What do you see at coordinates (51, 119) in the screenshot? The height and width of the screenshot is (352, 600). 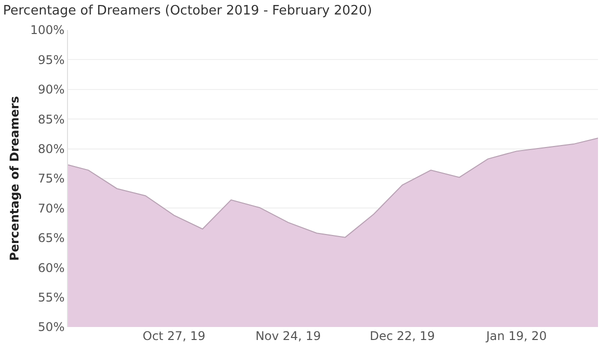 I see `y-tick-label: 85%` at bounding box center [51, 119].